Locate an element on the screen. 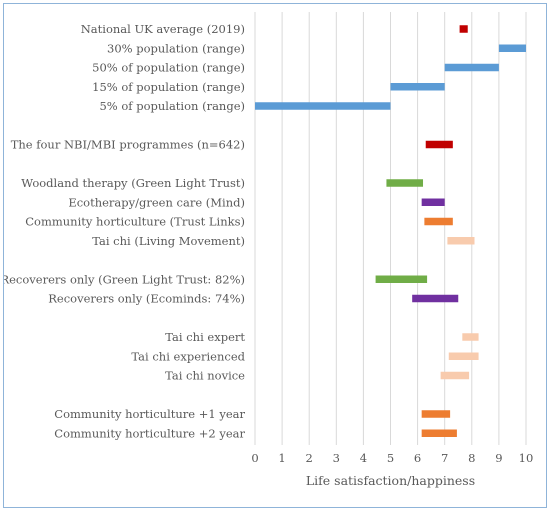 This screenshot has width=550, height=511. category-label: The four NBI/MBI programmes (n=642) is located at coordinates (128, 145).